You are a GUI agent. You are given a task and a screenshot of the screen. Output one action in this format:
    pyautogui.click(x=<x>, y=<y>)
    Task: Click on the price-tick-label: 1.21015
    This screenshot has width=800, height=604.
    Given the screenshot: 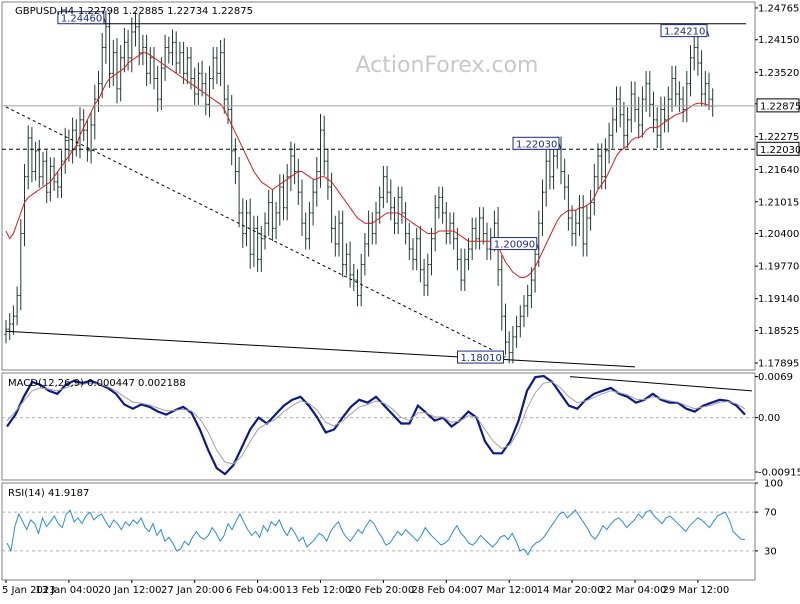 What is the action you would take?
    pyautogui.click(x=778, y=202)
    